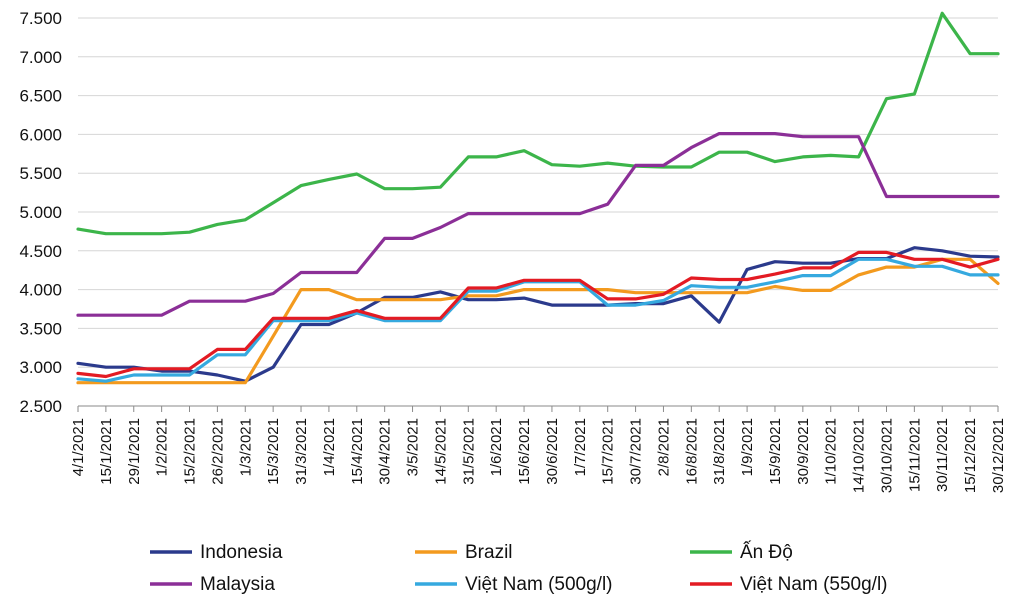  What do you see at coordinates (40, 57) in the screenshot?
I see `y-tick-label: 7.000` at bounding box center [40, 57].